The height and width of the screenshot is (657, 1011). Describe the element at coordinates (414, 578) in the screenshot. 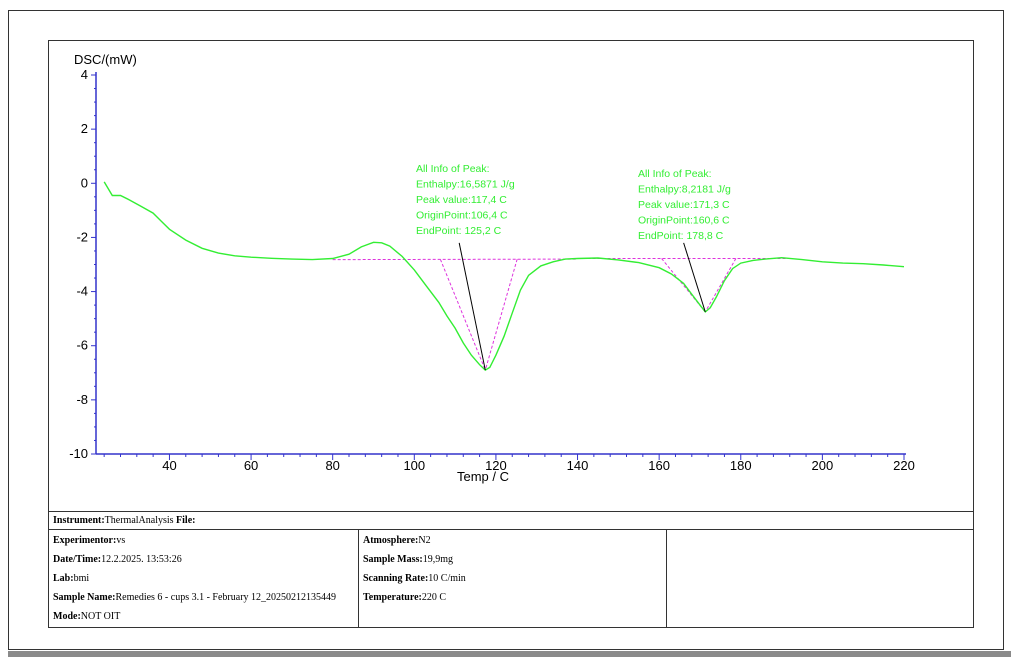

I see `scanning-rate-field: Scanning Rate:10 C/min` at that location.